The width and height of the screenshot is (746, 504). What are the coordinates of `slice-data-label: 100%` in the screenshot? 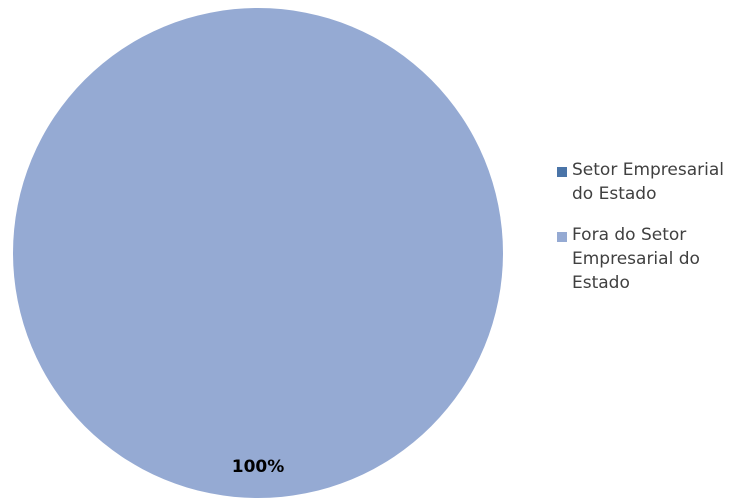 It's located at (258, 467).